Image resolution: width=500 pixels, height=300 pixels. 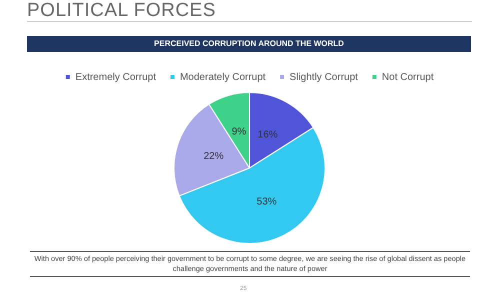 I want to click on legend-label: Moderately Corrupt, so click(x=223, y=77).